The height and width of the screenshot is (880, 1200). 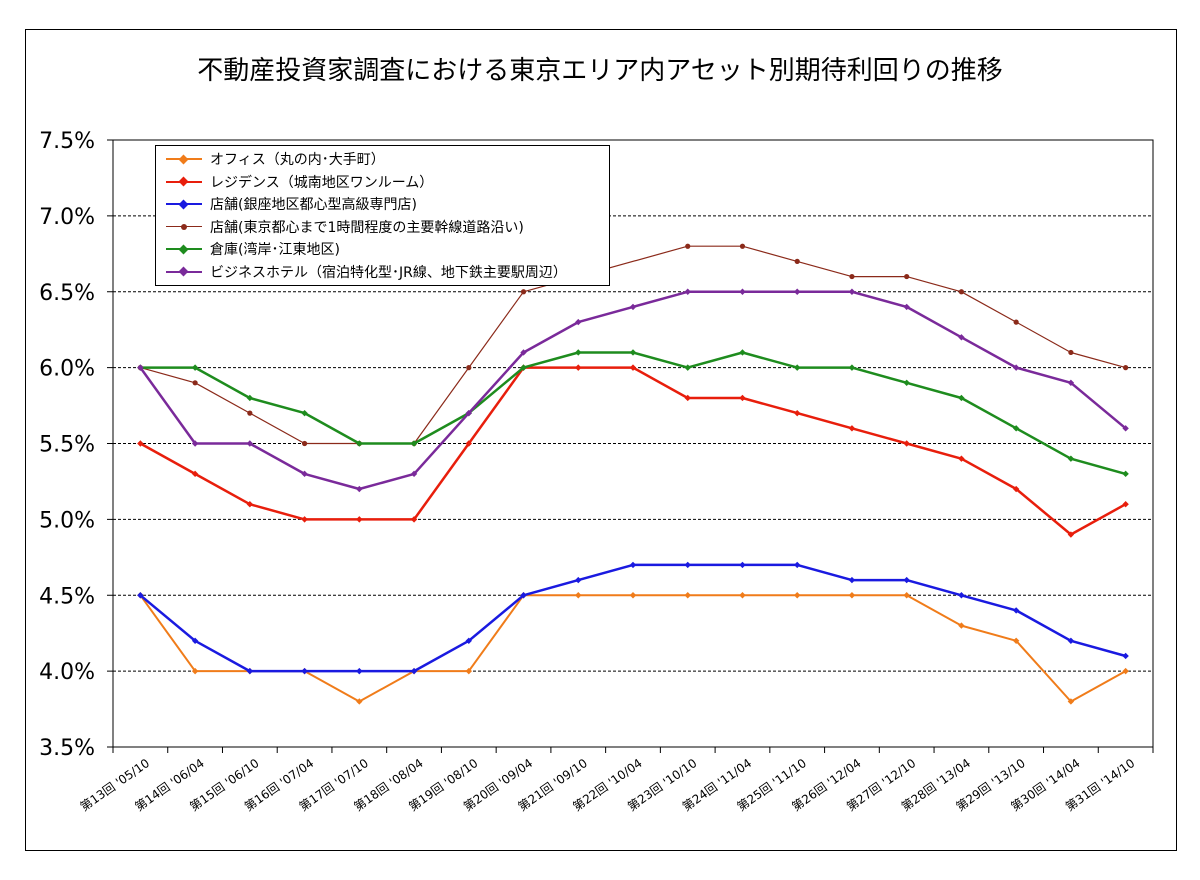 What do you see at coordinates (67, 748) in the screenshot?
I see `y-tick-label: 3.5%` at bounding box center [67, 748].